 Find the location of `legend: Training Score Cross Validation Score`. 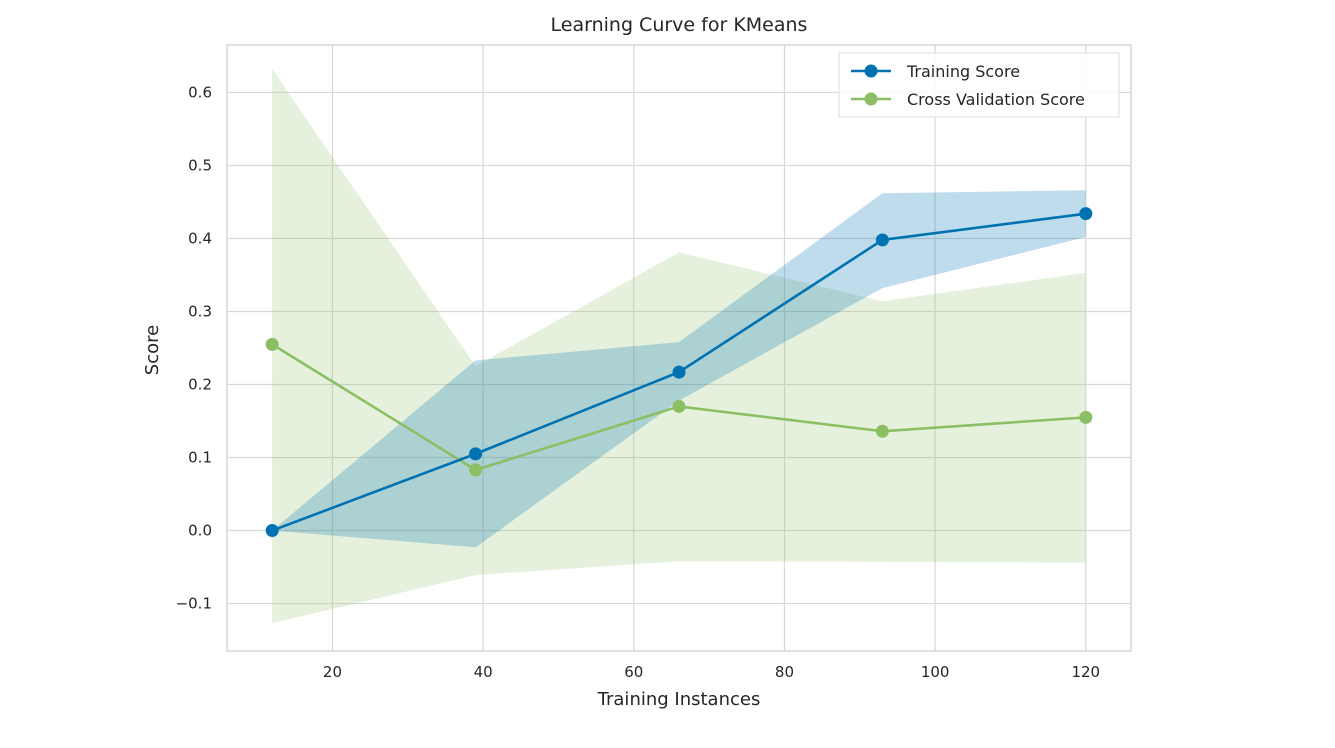

legend: Training Score Cross Validation Score is located at coordinates (979, 85).